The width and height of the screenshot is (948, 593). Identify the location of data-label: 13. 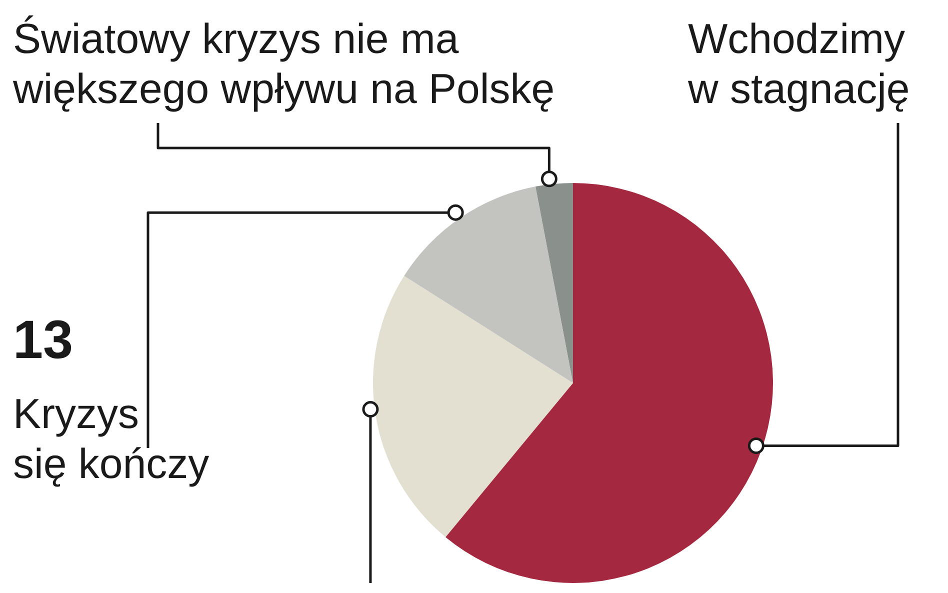
(43, 340).